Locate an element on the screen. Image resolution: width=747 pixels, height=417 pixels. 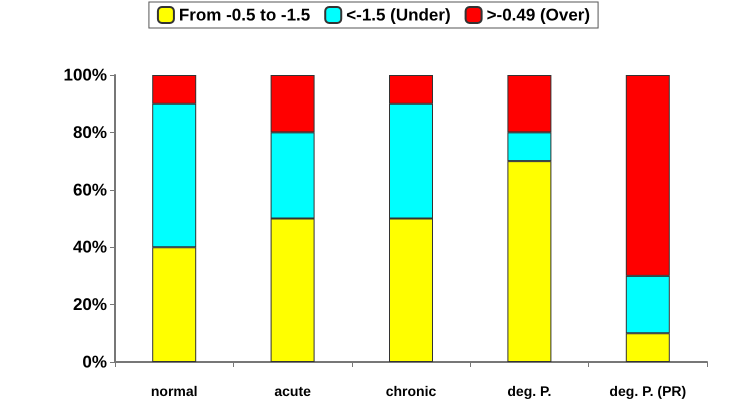
legend-label: <-1.5 (Under) is located at coordinates (398, 15).